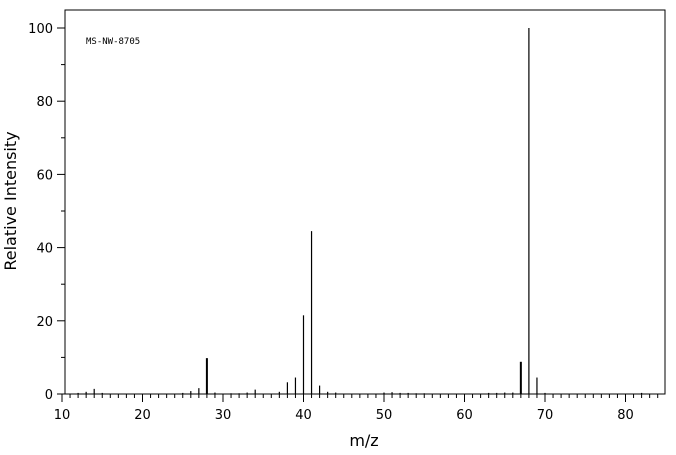  Describe the element at coordinates (464, 415) in the screenshot. I see `x-tick-label: 60` at that location.